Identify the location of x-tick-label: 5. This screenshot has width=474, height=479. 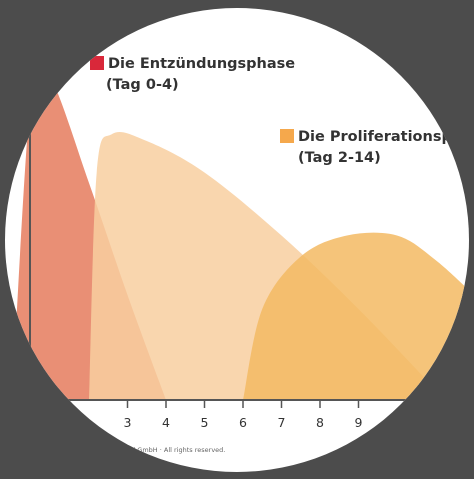
(205, 422).